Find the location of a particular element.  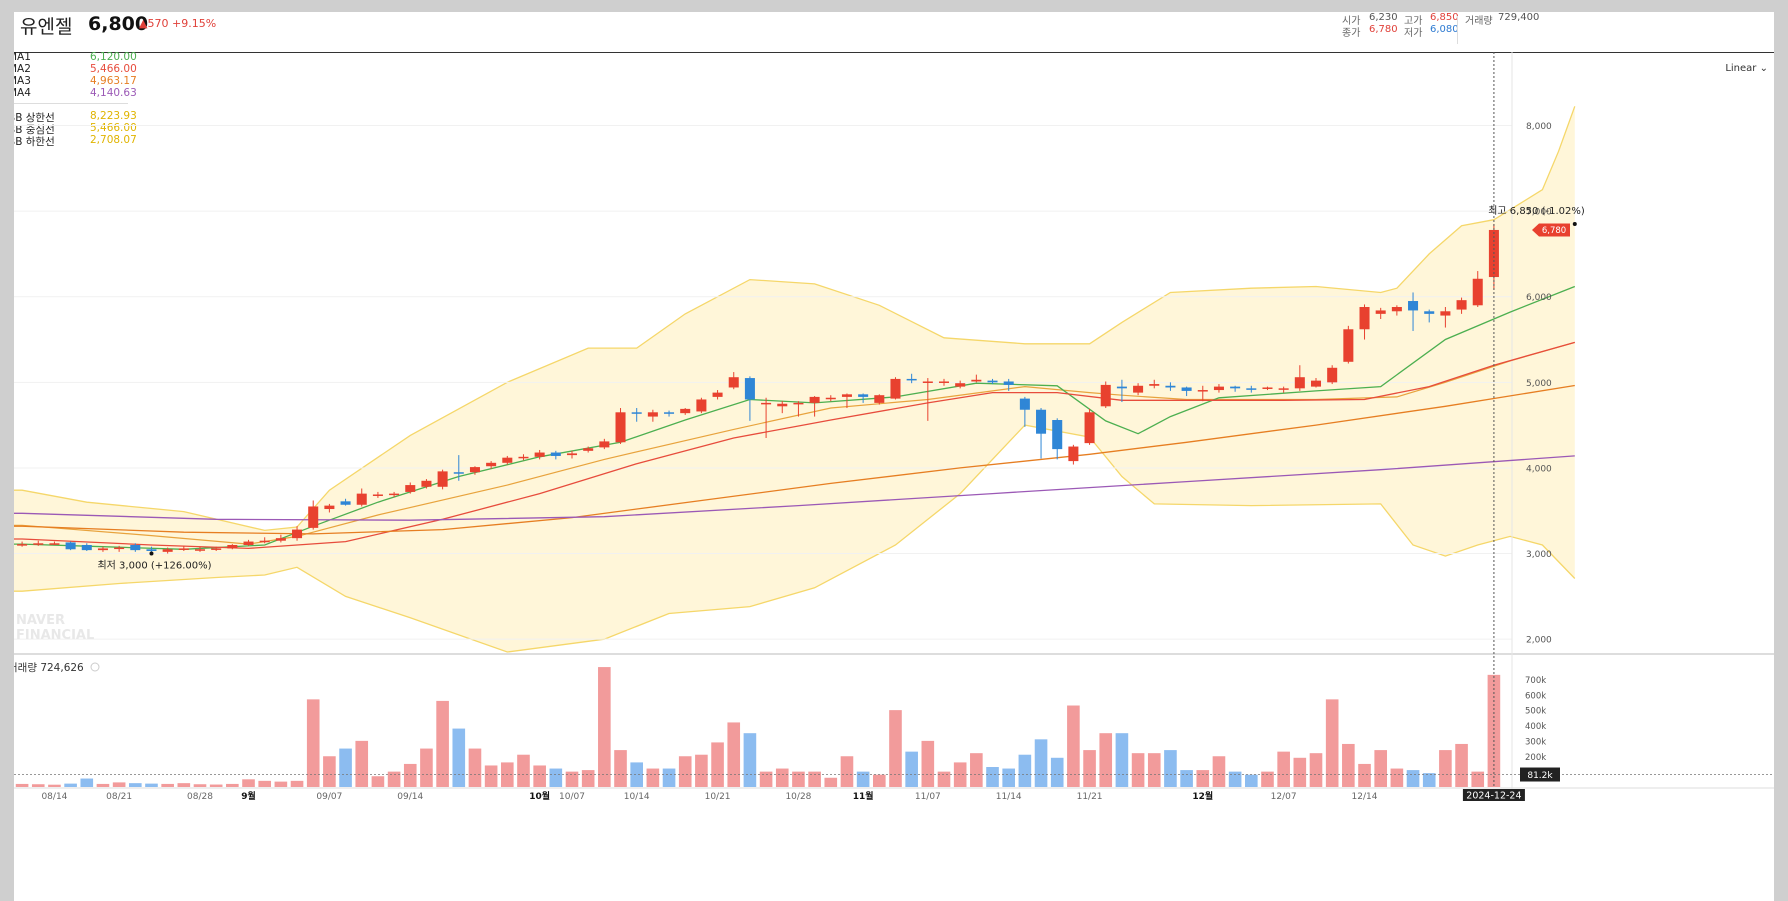

low-marker is located at coordinates (151, 553).